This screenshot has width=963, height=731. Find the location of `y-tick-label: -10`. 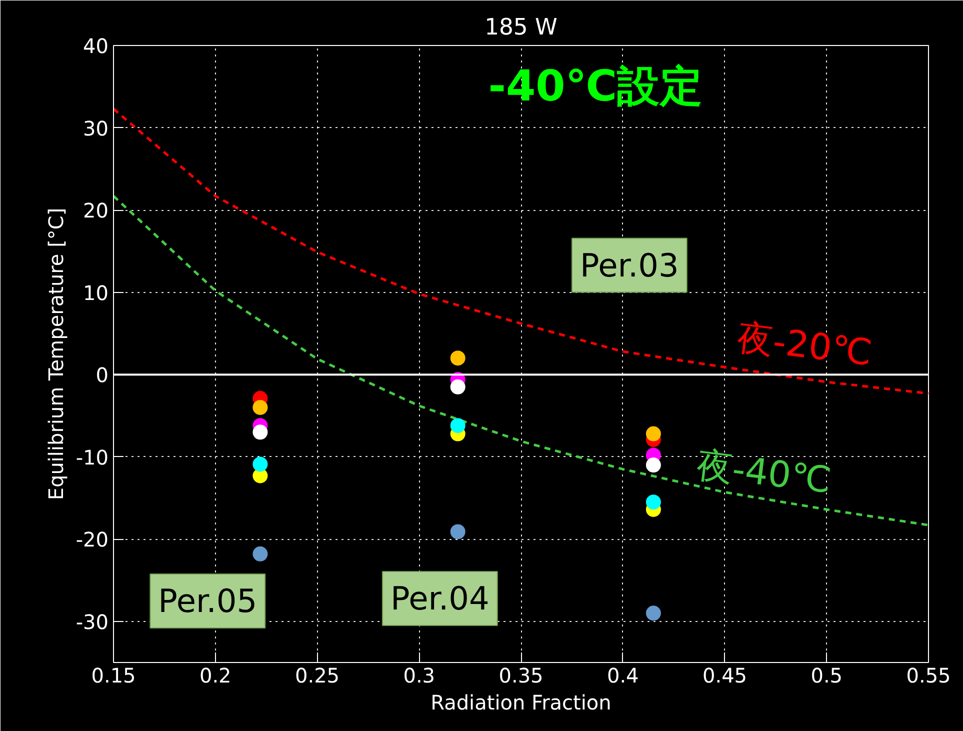

y-tick-label: -10 is located at coordinates (92, 457).